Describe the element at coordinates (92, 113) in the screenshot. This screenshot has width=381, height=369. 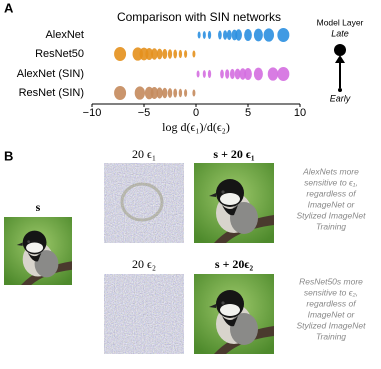
I see `x-tick-label: −10` at that location.